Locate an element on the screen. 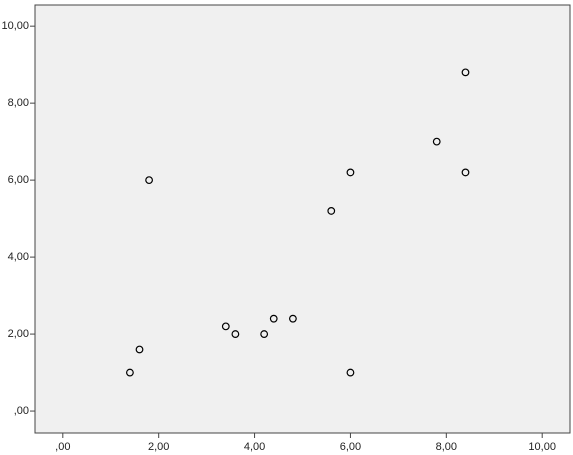 The width and height of the screenshot is (573, 455). x-tick-label: 6,00 is located at coordinates (350, 447).